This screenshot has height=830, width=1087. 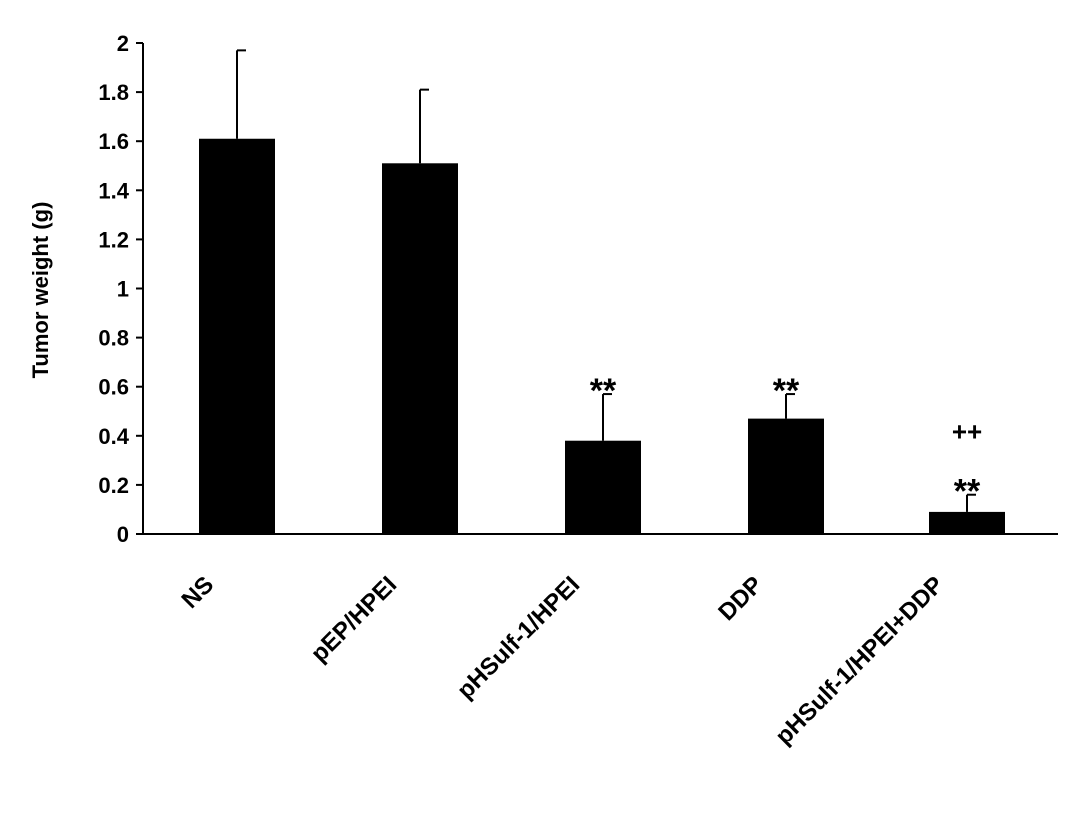 What do you see at coordinates (113, 141) in the screenshot?
I see `y-tick-label: 1.6` at bounding box center [113, 141].